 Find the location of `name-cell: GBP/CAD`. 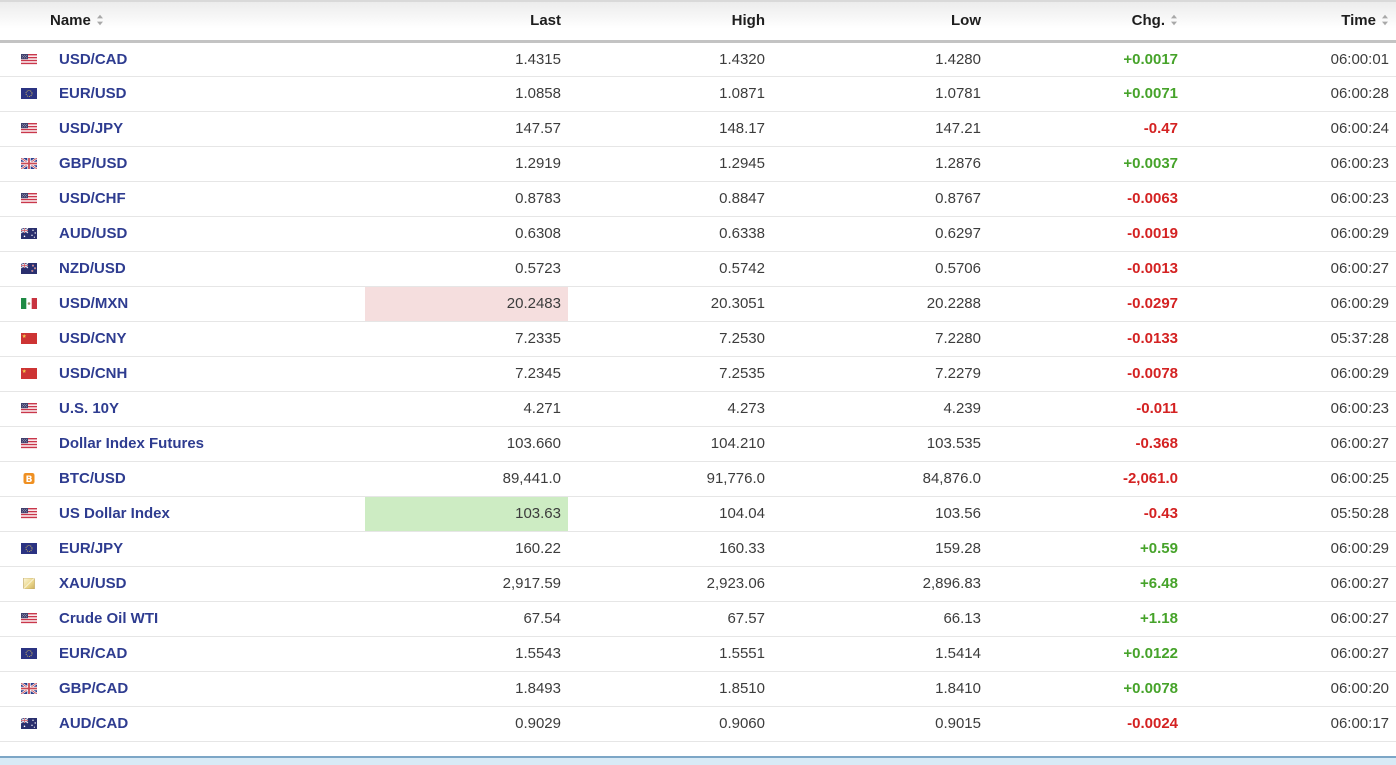

name-cell: GBP/CAD is located at coordinates (182, 689).